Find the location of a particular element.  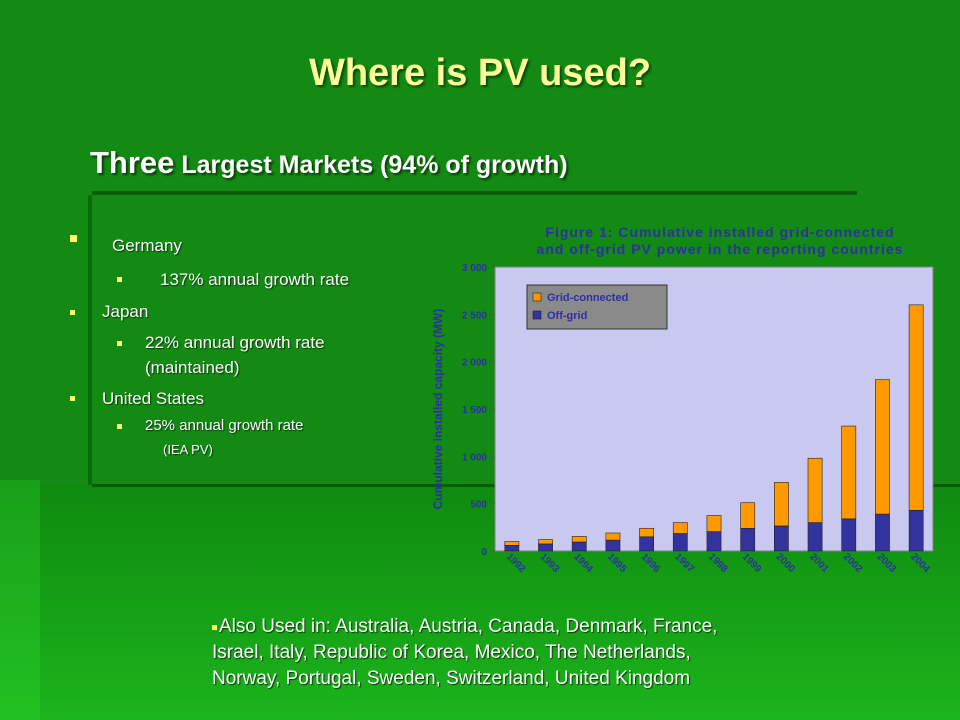

subtitle-rest: Largest Markets (94% of growth) is located at coordinates (371, 165).